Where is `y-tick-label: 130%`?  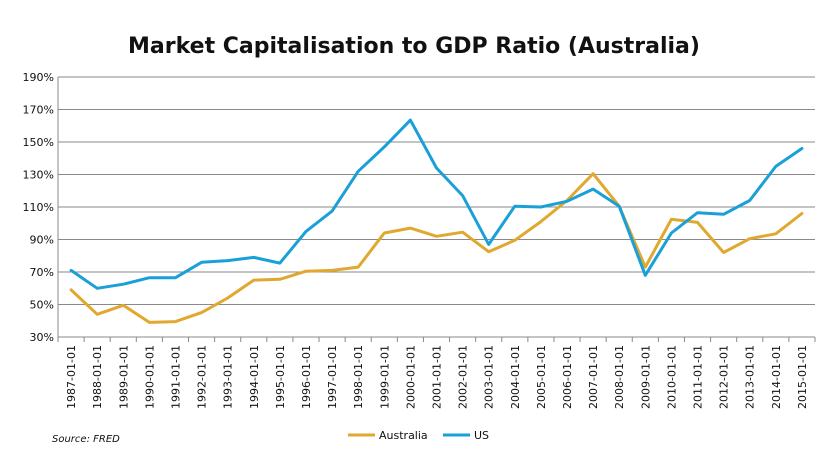 y-tick-label: 130% is located at coordinates (38, 175).